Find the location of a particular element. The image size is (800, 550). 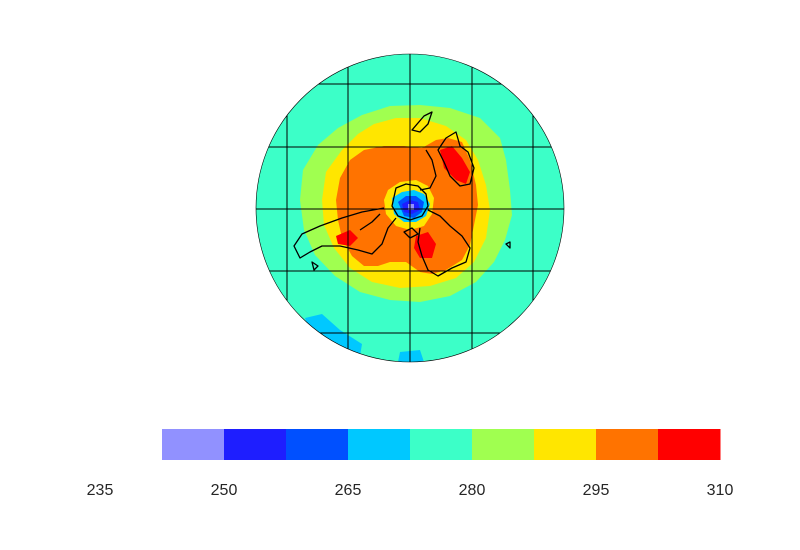

map-field-cold-edge is located at coordinates (364, 338).